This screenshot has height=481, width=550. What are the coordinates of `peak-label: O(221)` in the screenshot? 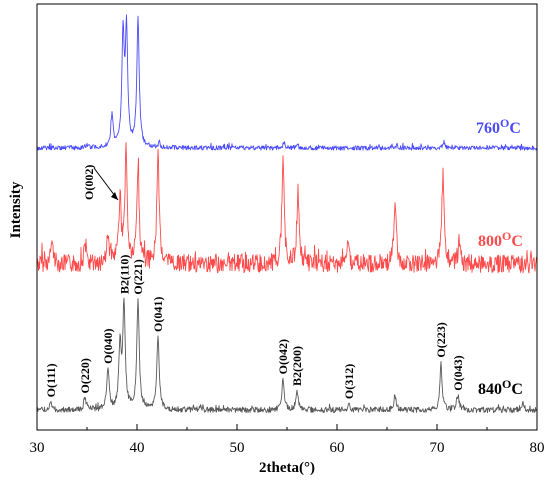 It's located at (138, 276).